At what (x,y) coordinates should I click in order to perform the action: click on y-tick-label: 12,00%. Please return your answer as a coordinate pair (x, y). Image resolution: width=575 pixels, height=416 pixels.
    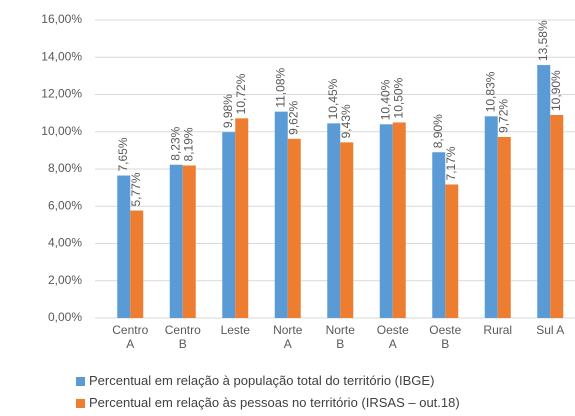
    Looking at the image, I should click on (61, 94).